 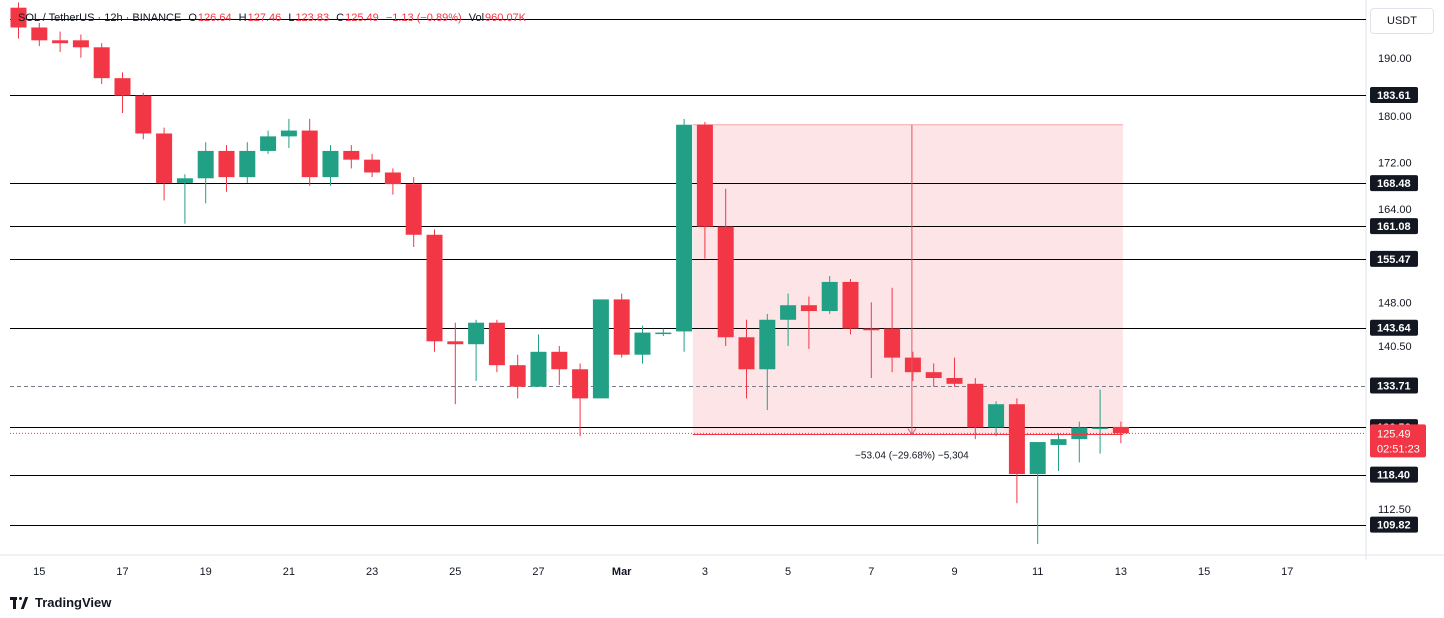 I want to click on x-tick-label-11: 9, so click(x=954, y=572).